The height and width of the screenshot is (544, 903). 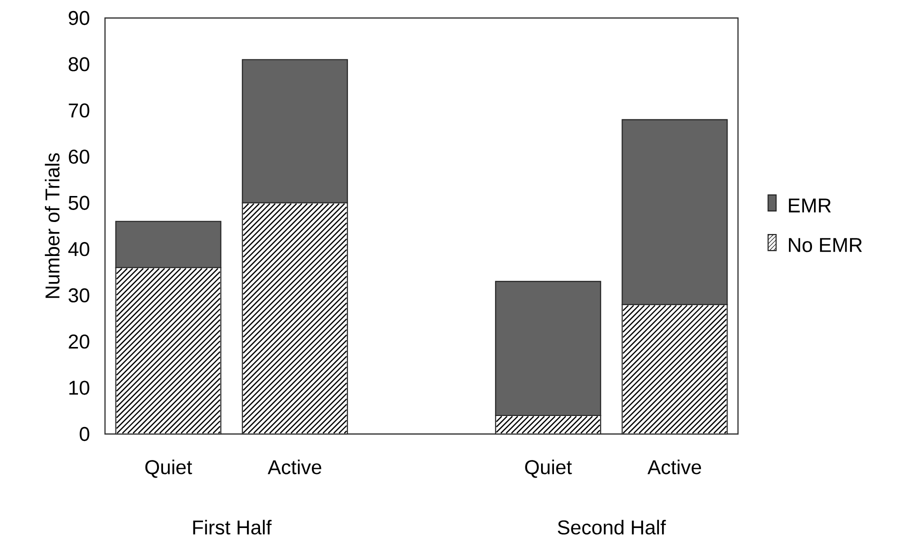 What do you see at coordinates (612, 527) in the screenshot?
I see `text: Second Half` at bounding box center [612, 527].